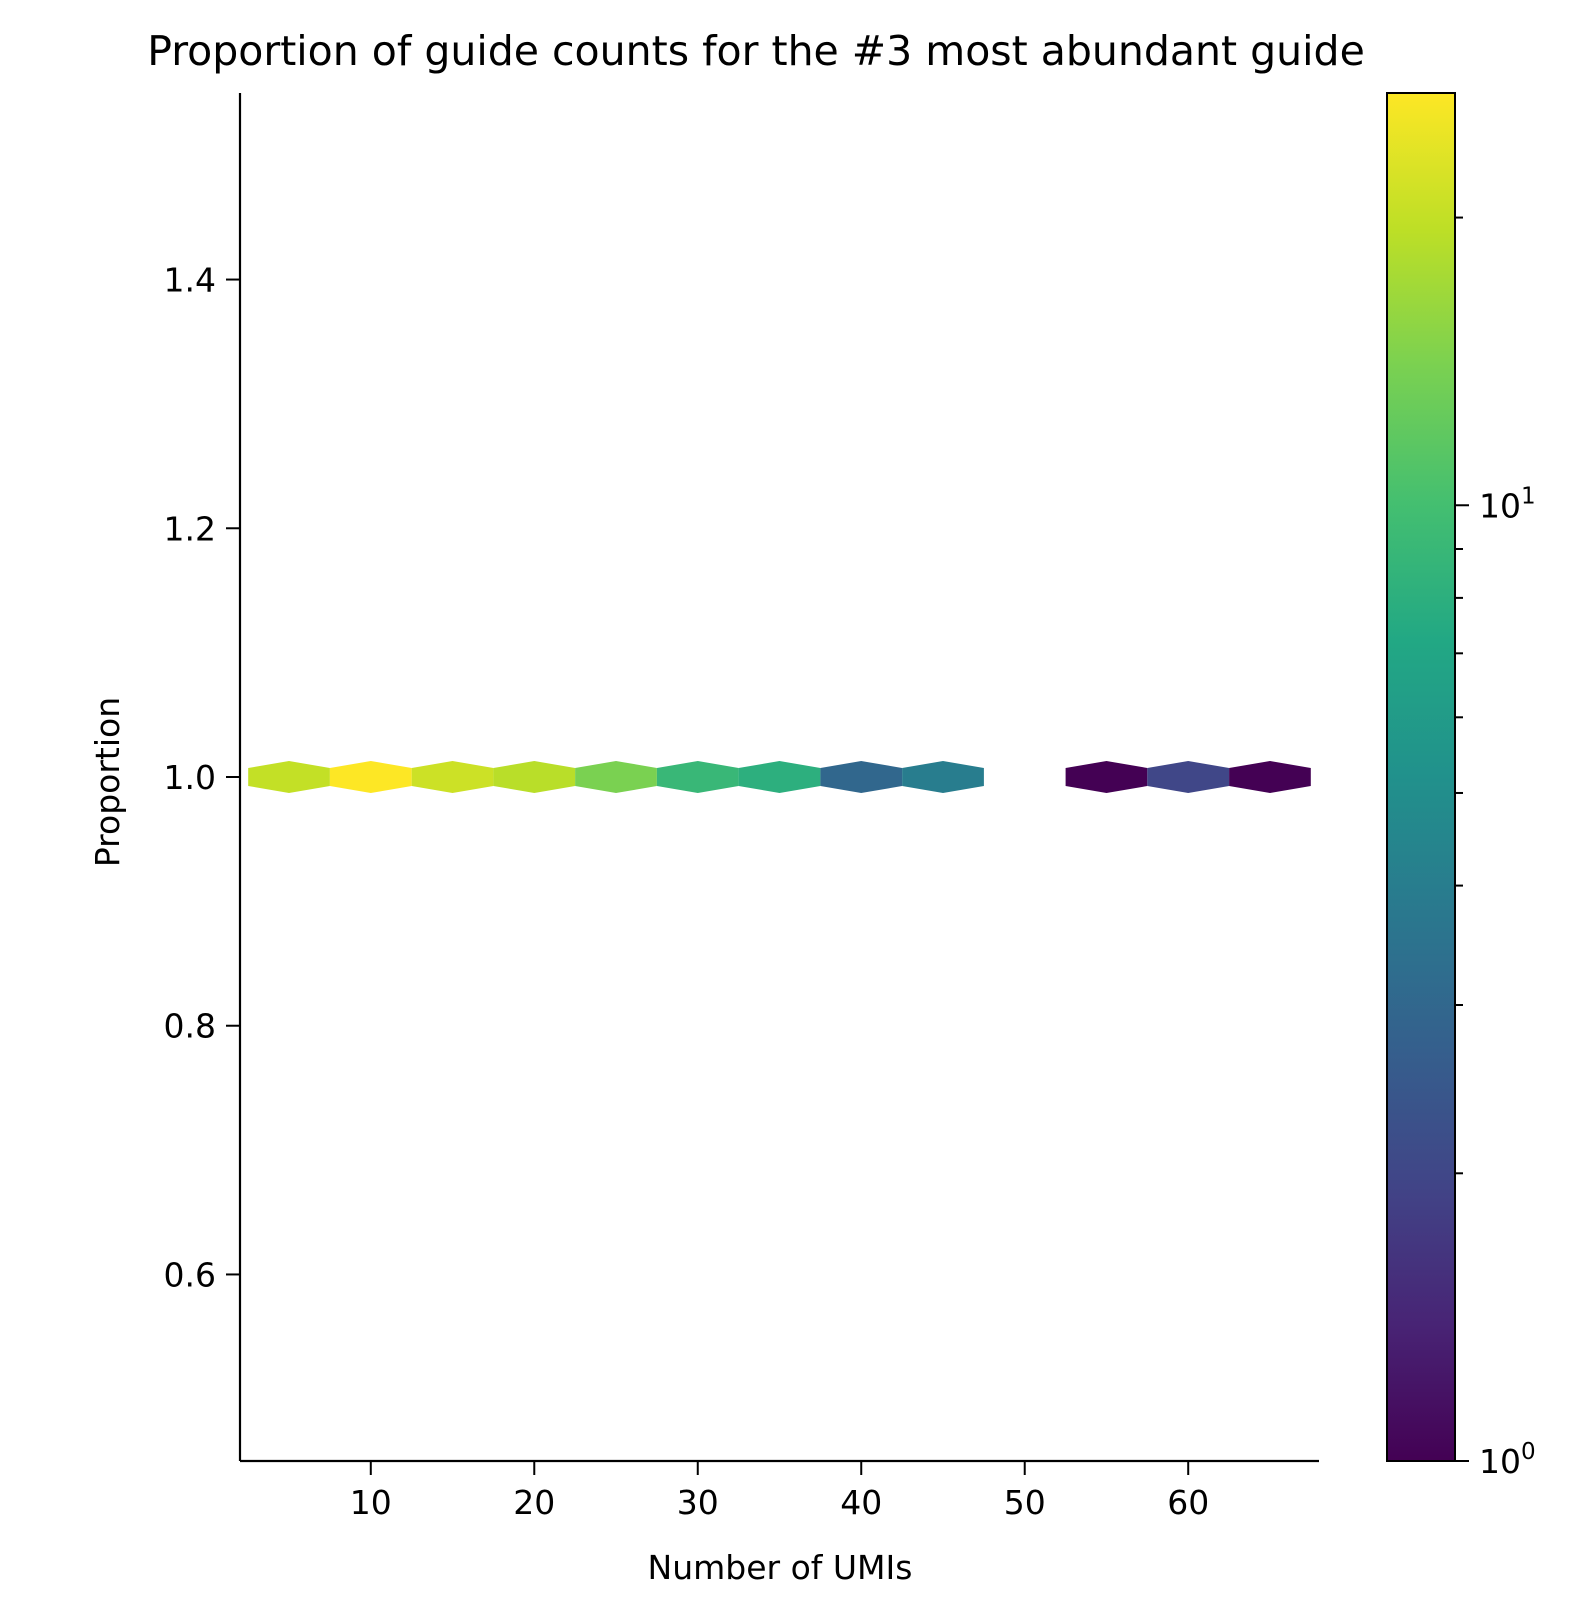 This screenshot has height=1611, width=1574. I want to click on x-tick-label: 30, so click(698, 1502).